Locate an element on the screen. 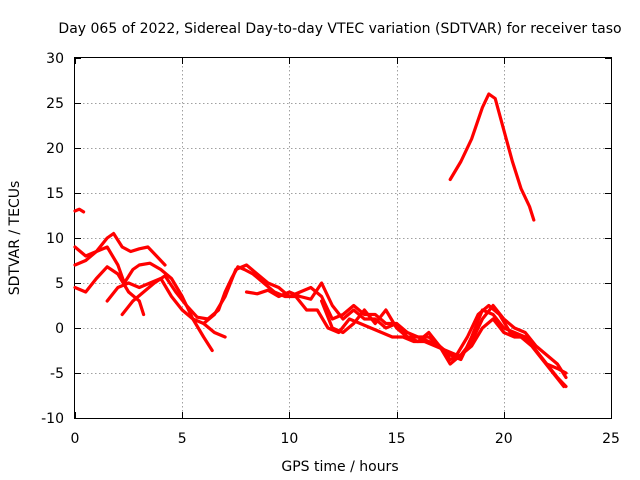 Image resolution: width=640 pixels, height=480 pixels. y-tick-label: 30 is located at coordinates (55, 59).